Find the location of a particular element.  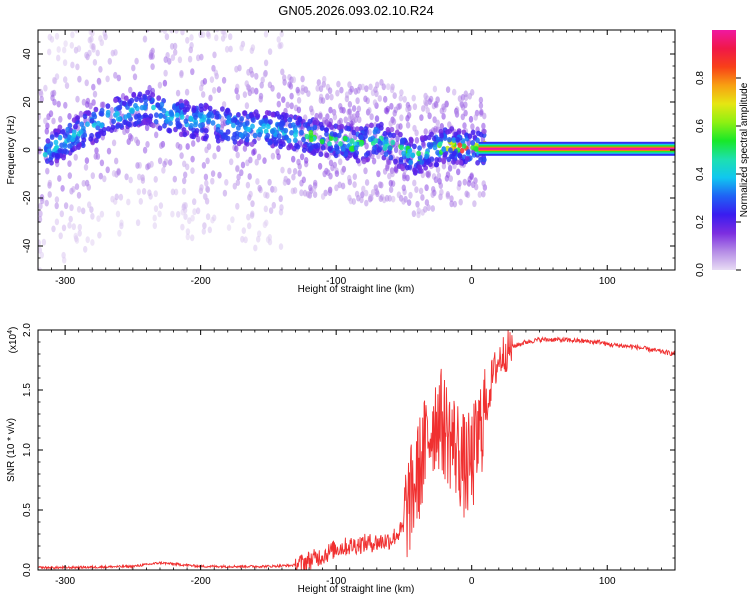

y-tick-label: 1.0 is located at coordinates (27, 450).